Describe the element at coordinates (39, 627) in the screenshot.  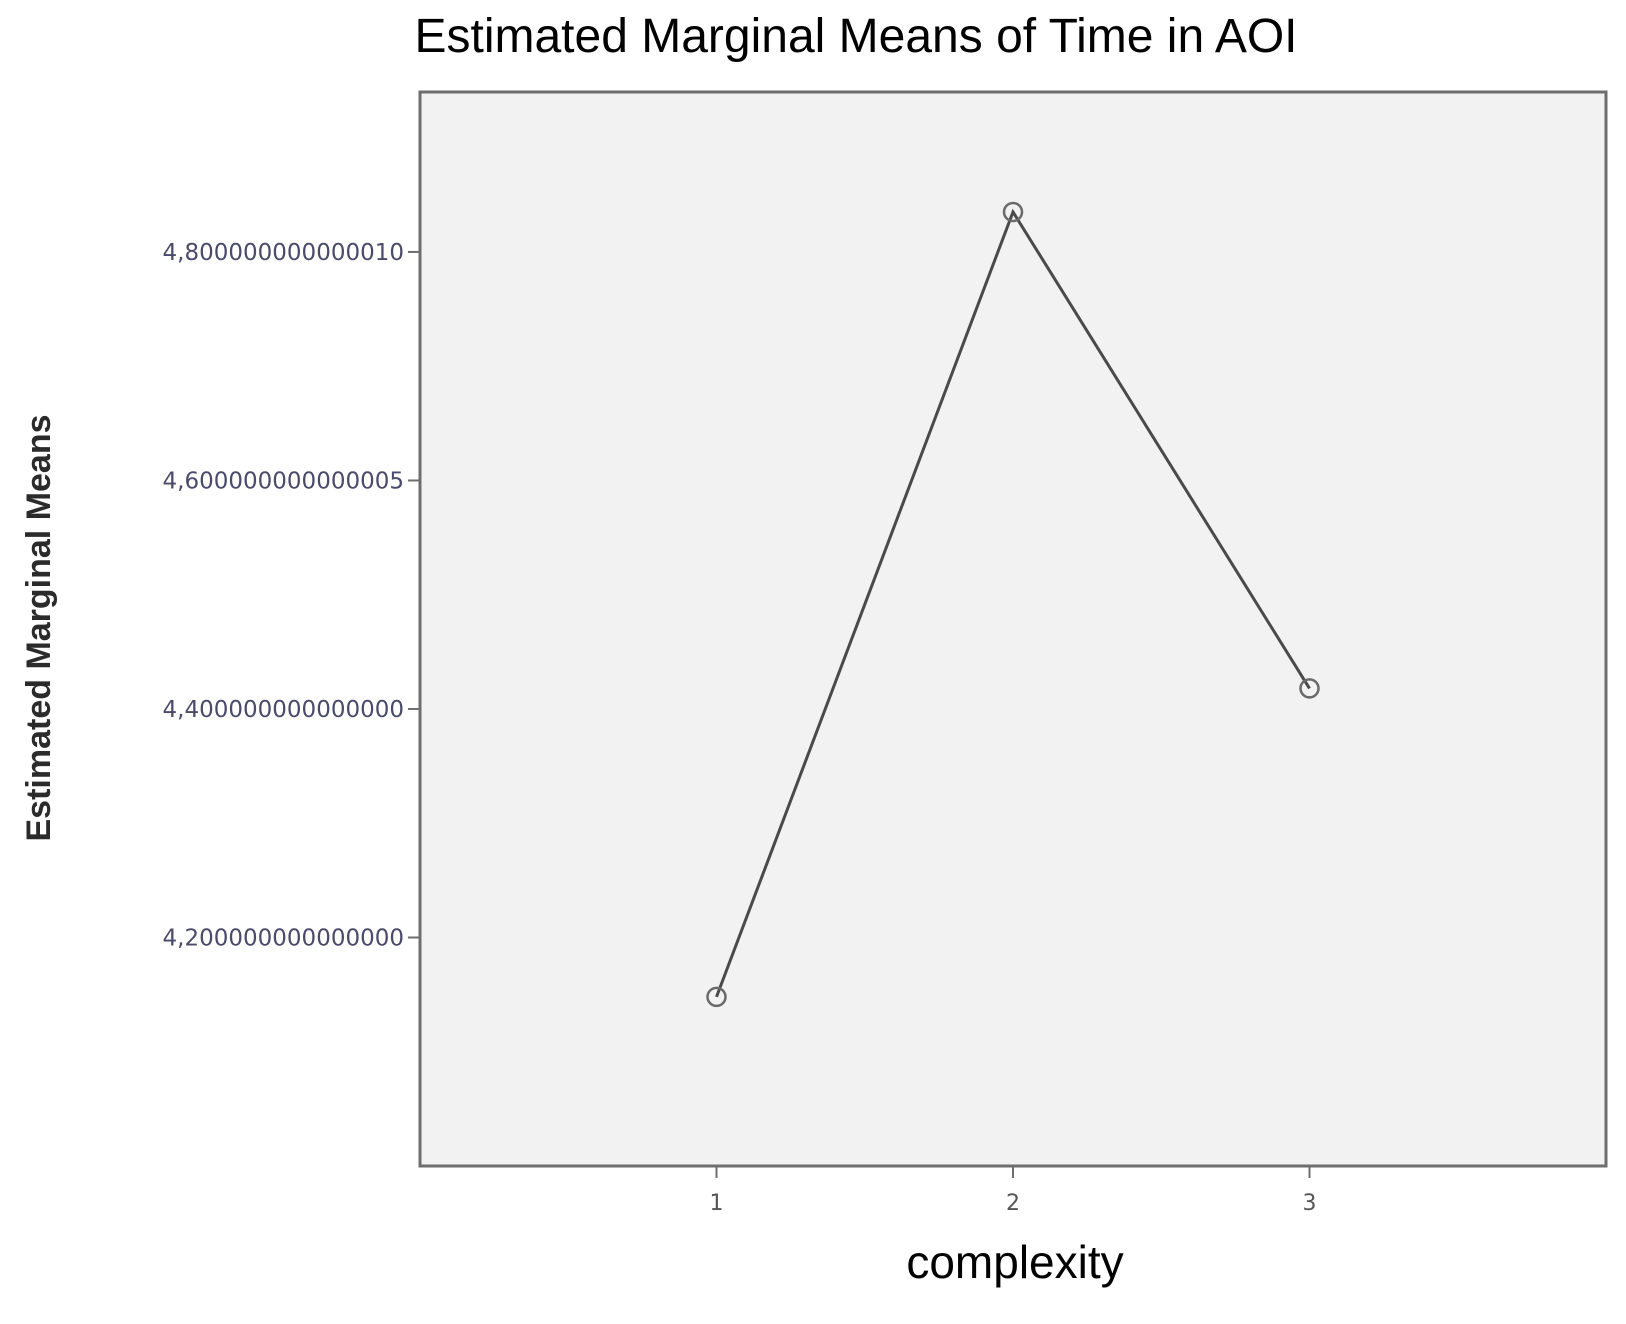
I see `y-axis-label: Estimated Marginal Means` at that location.